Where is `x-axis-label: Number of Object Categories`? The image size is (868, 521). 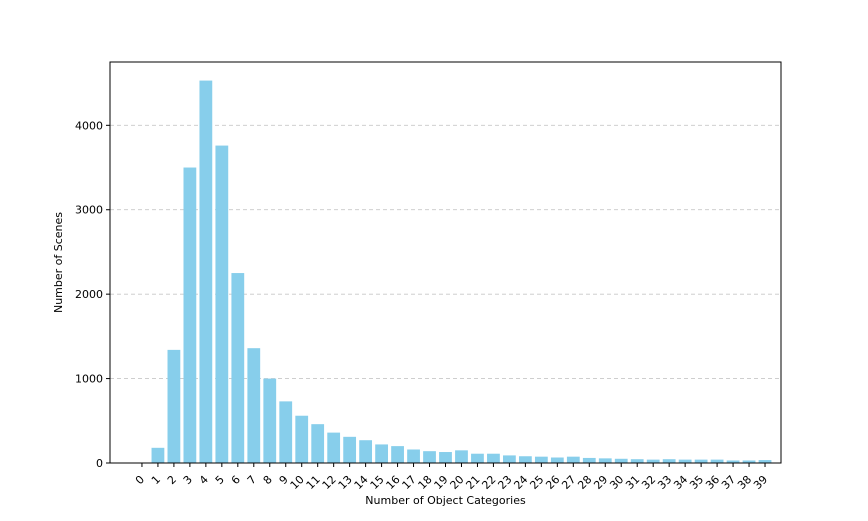 x-axis-label: Number of Object Categories is located at coordinates (445, 500).